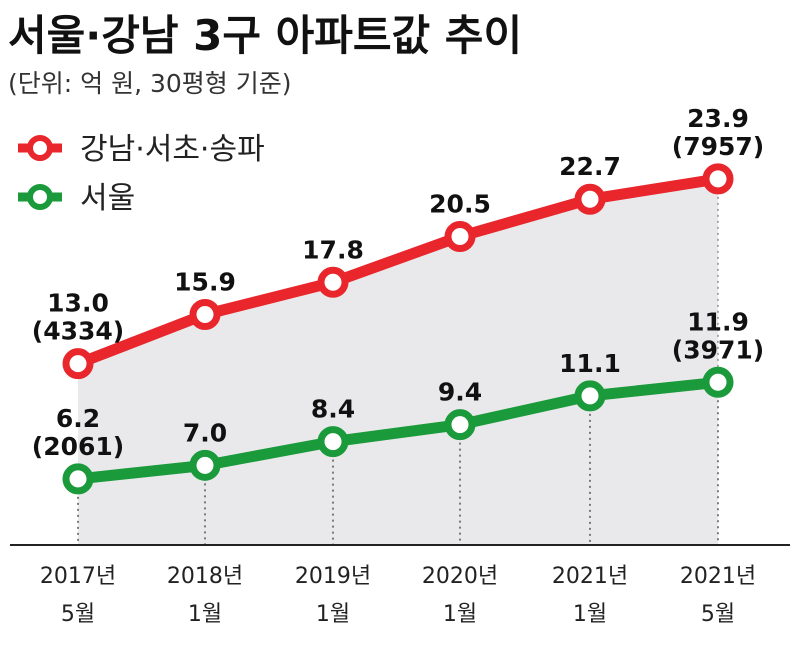  What do you see at coordinates (40, 148) in the screenshot?
I see `legend-marker-gangnam` at bounding box center [40, 148].